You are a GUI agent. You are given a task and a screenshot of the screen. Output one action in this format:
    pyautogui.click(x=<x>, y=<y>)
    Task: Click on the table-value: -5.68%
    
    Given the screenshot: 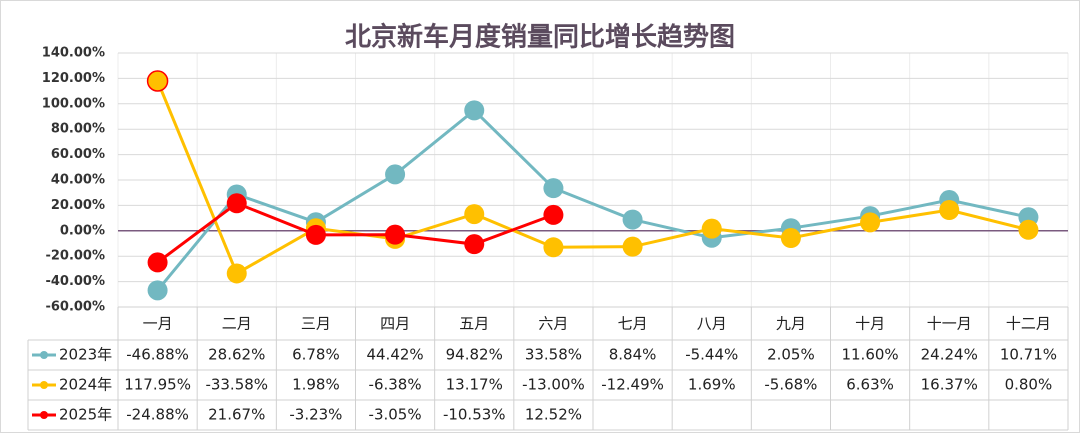 What is the action you would take?
    pyautogui.click(x=790, y=385)
    